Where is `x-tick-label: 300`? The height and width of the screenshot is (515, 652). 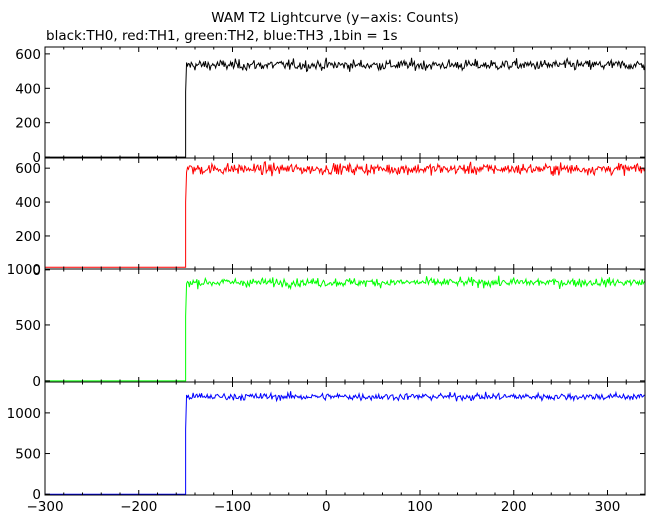
x-tick-label: 300 is located at coordinates (608, 507).